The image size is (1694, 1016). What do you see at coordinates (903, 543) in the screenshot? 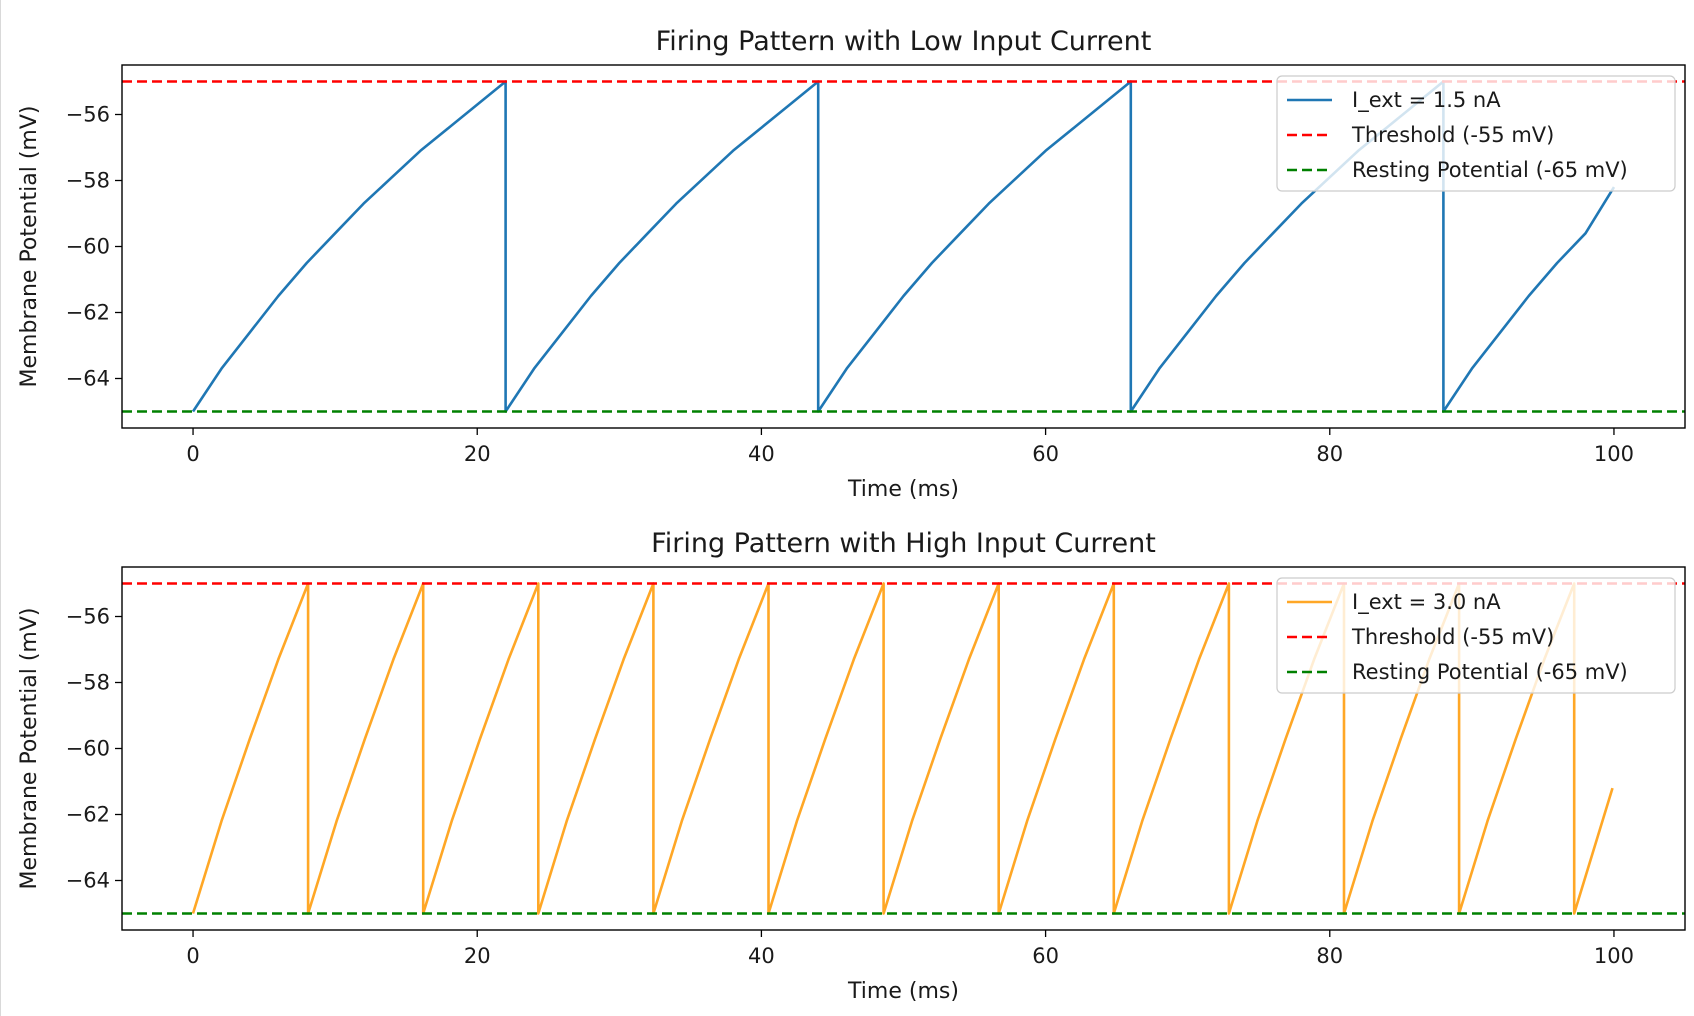
I see `chart-title: Firing Pattern with High Input Current` at bounding box center [903, 543].